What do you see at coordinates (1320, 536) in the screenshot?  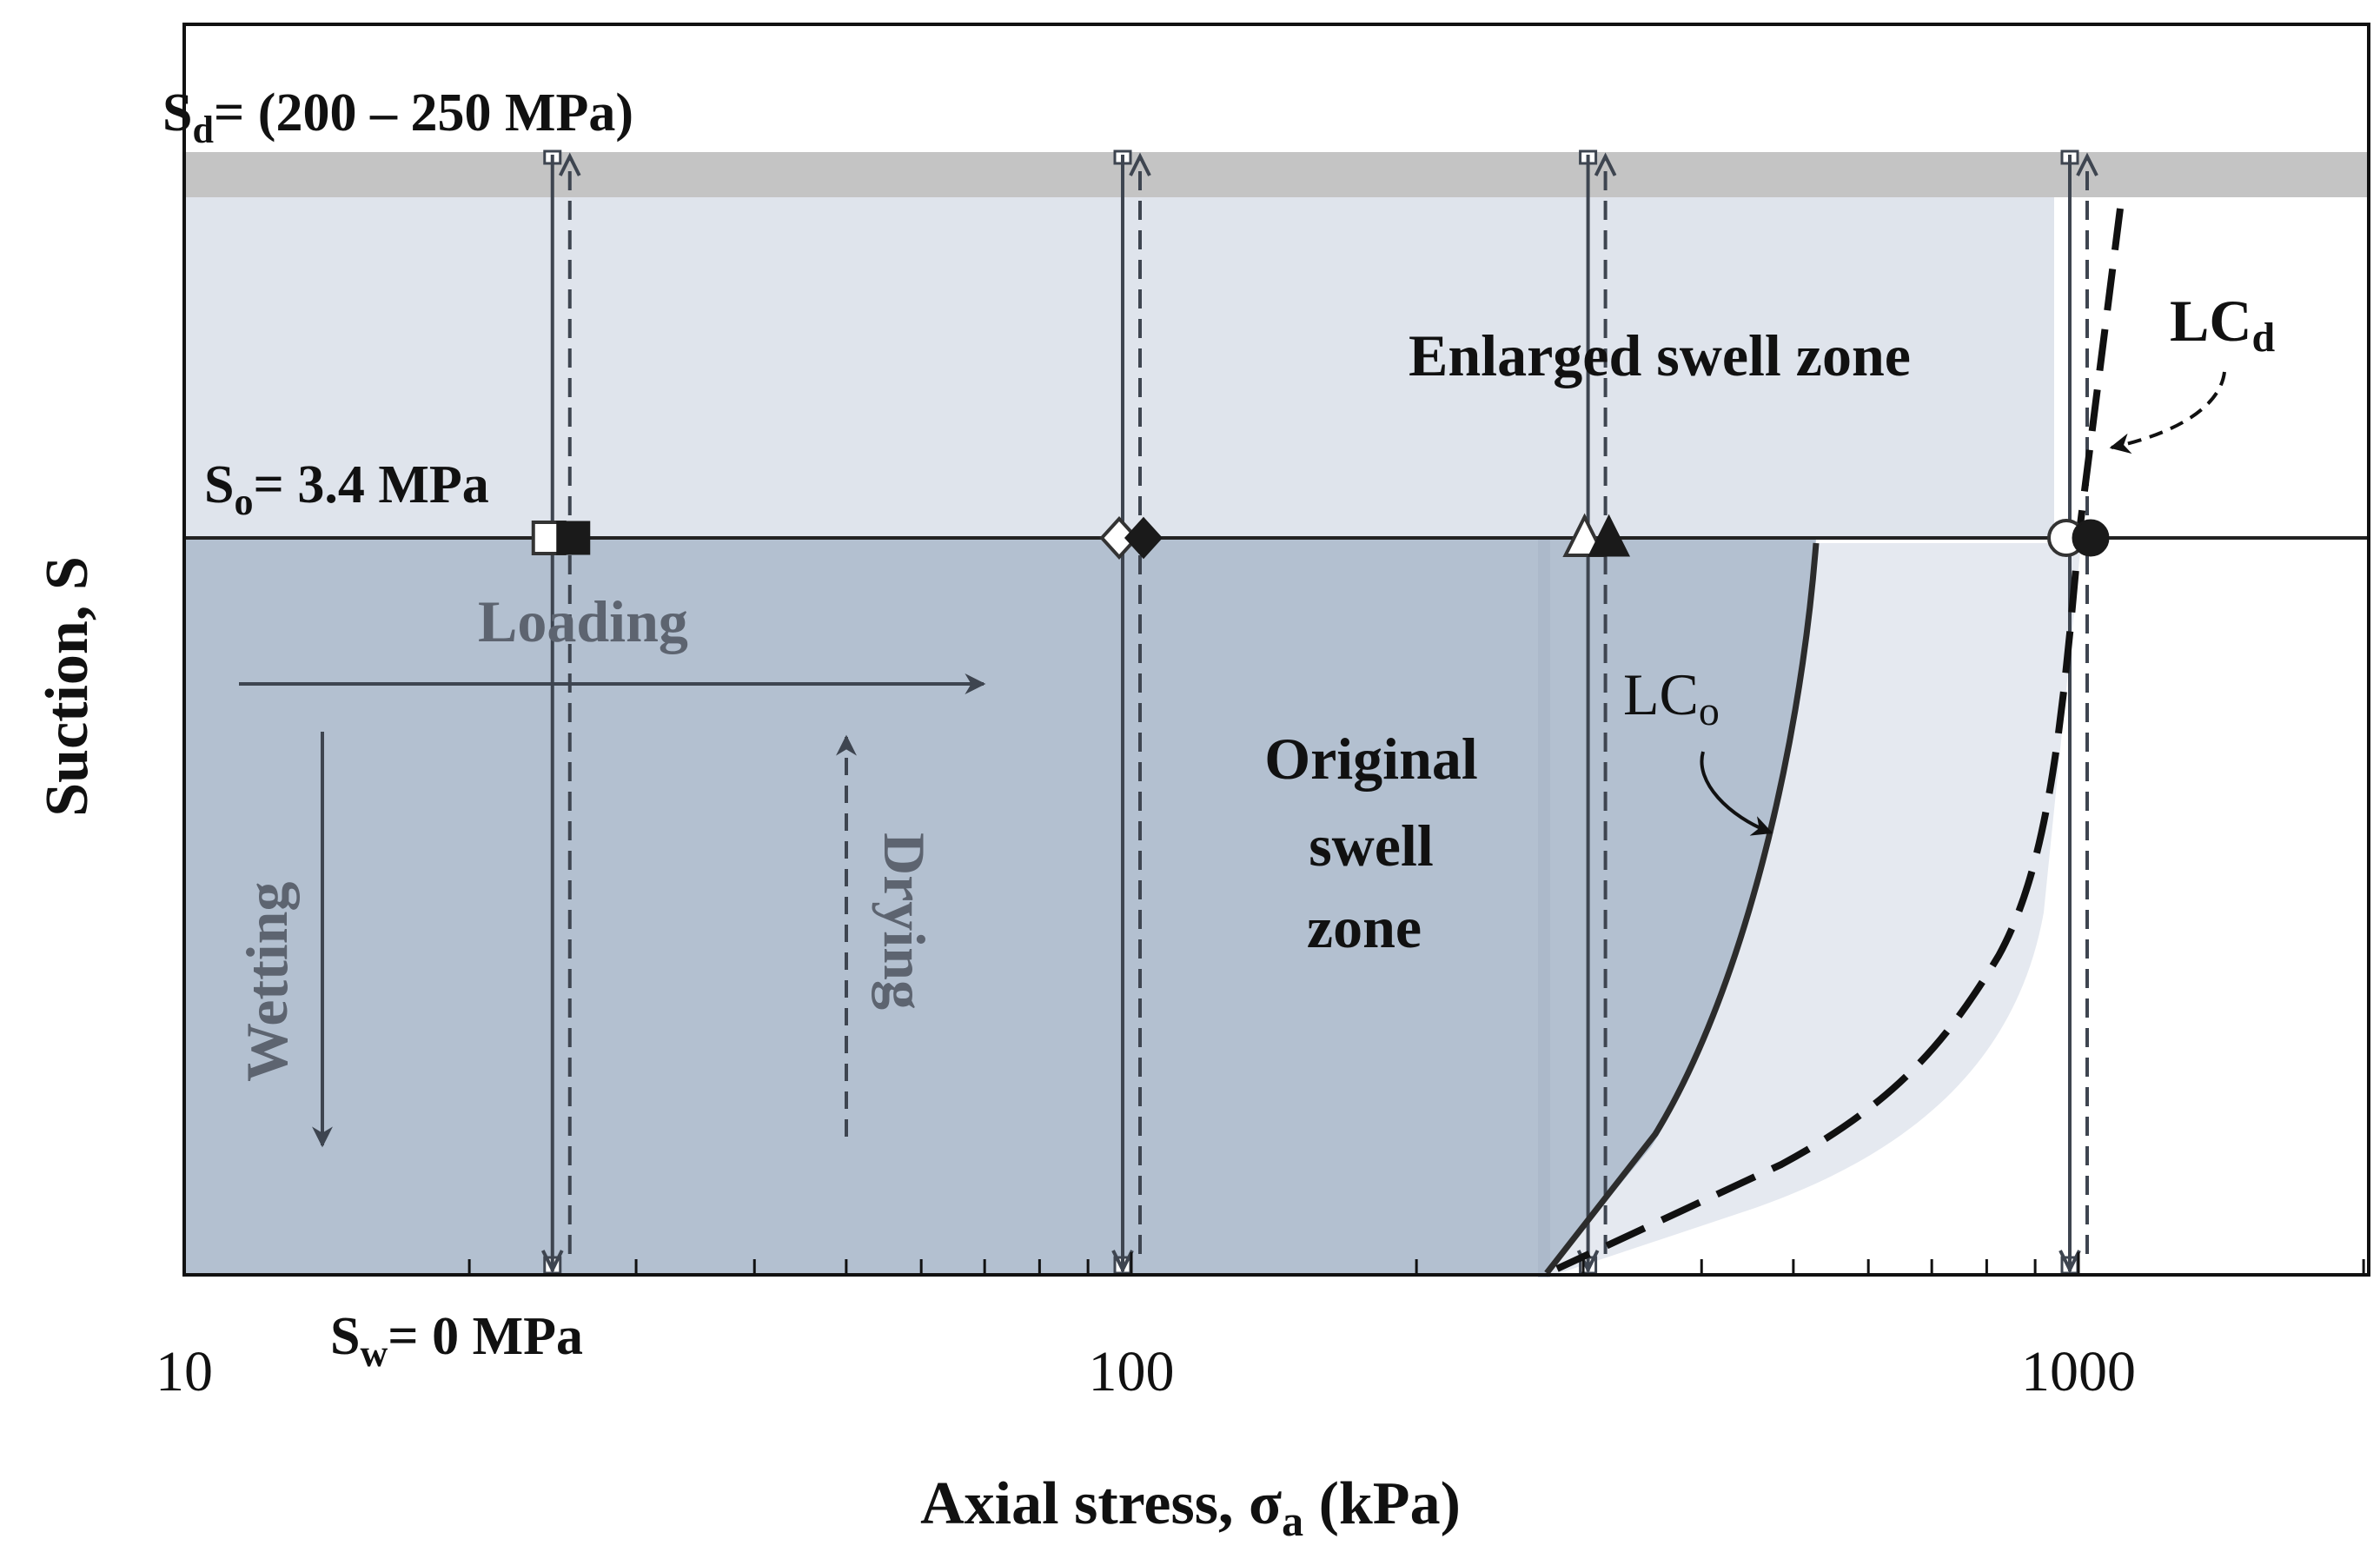 I see `test-markers` at bounding box center [1320, 536].